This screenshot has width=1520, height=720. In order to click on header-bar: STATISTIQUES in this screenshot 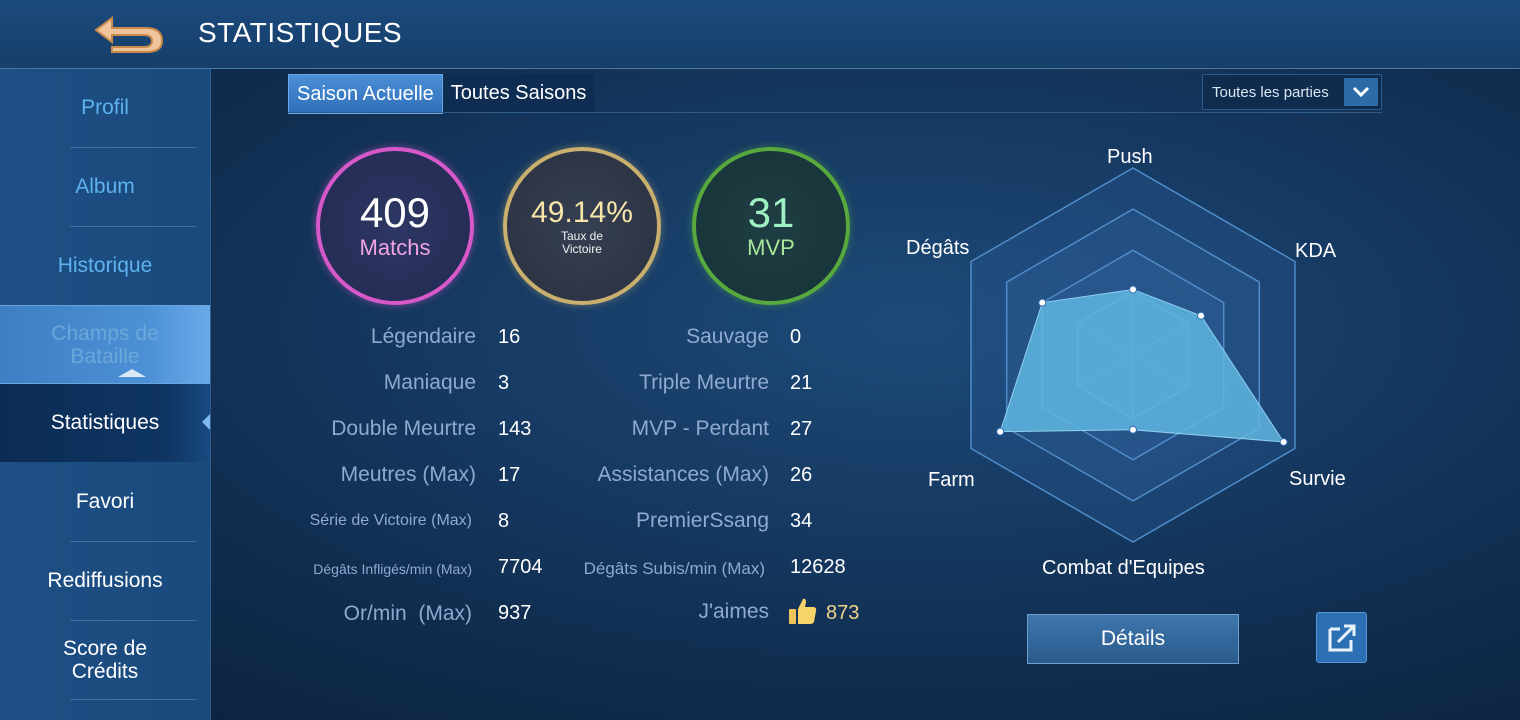, I will do `click(760, 34)`.